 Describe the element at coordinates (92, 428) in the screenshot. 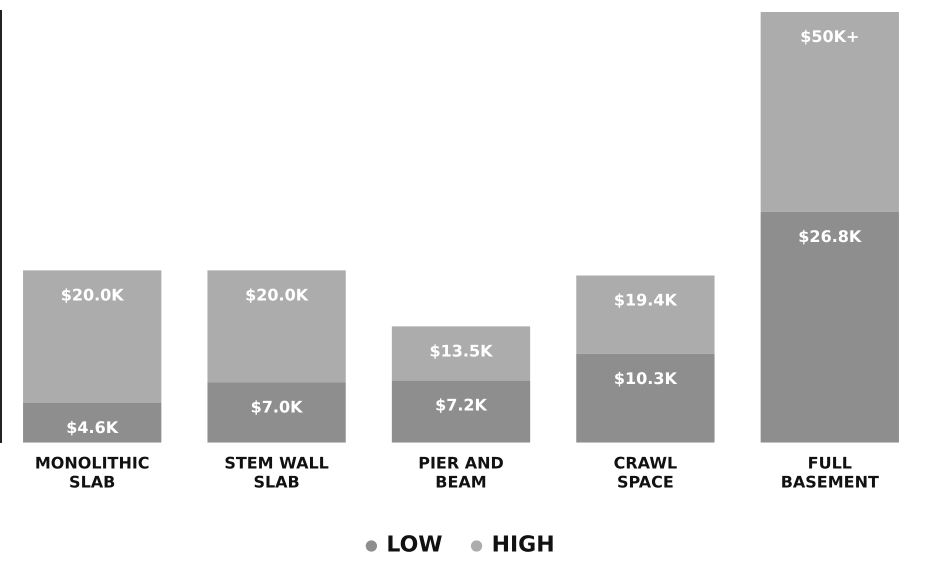

I see `data-label: $4.6K` at that location.